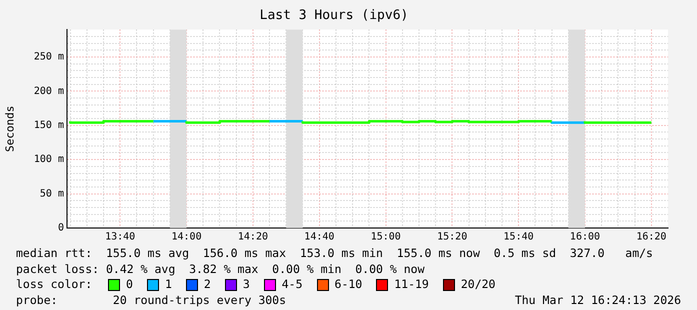 Image resolution: width=697 pixels, height=310 pixels. Describe the element at coordinates (334, 16) in the screenshot. I see `chart-title: Last 3 Hours (ipv6)` at that location.